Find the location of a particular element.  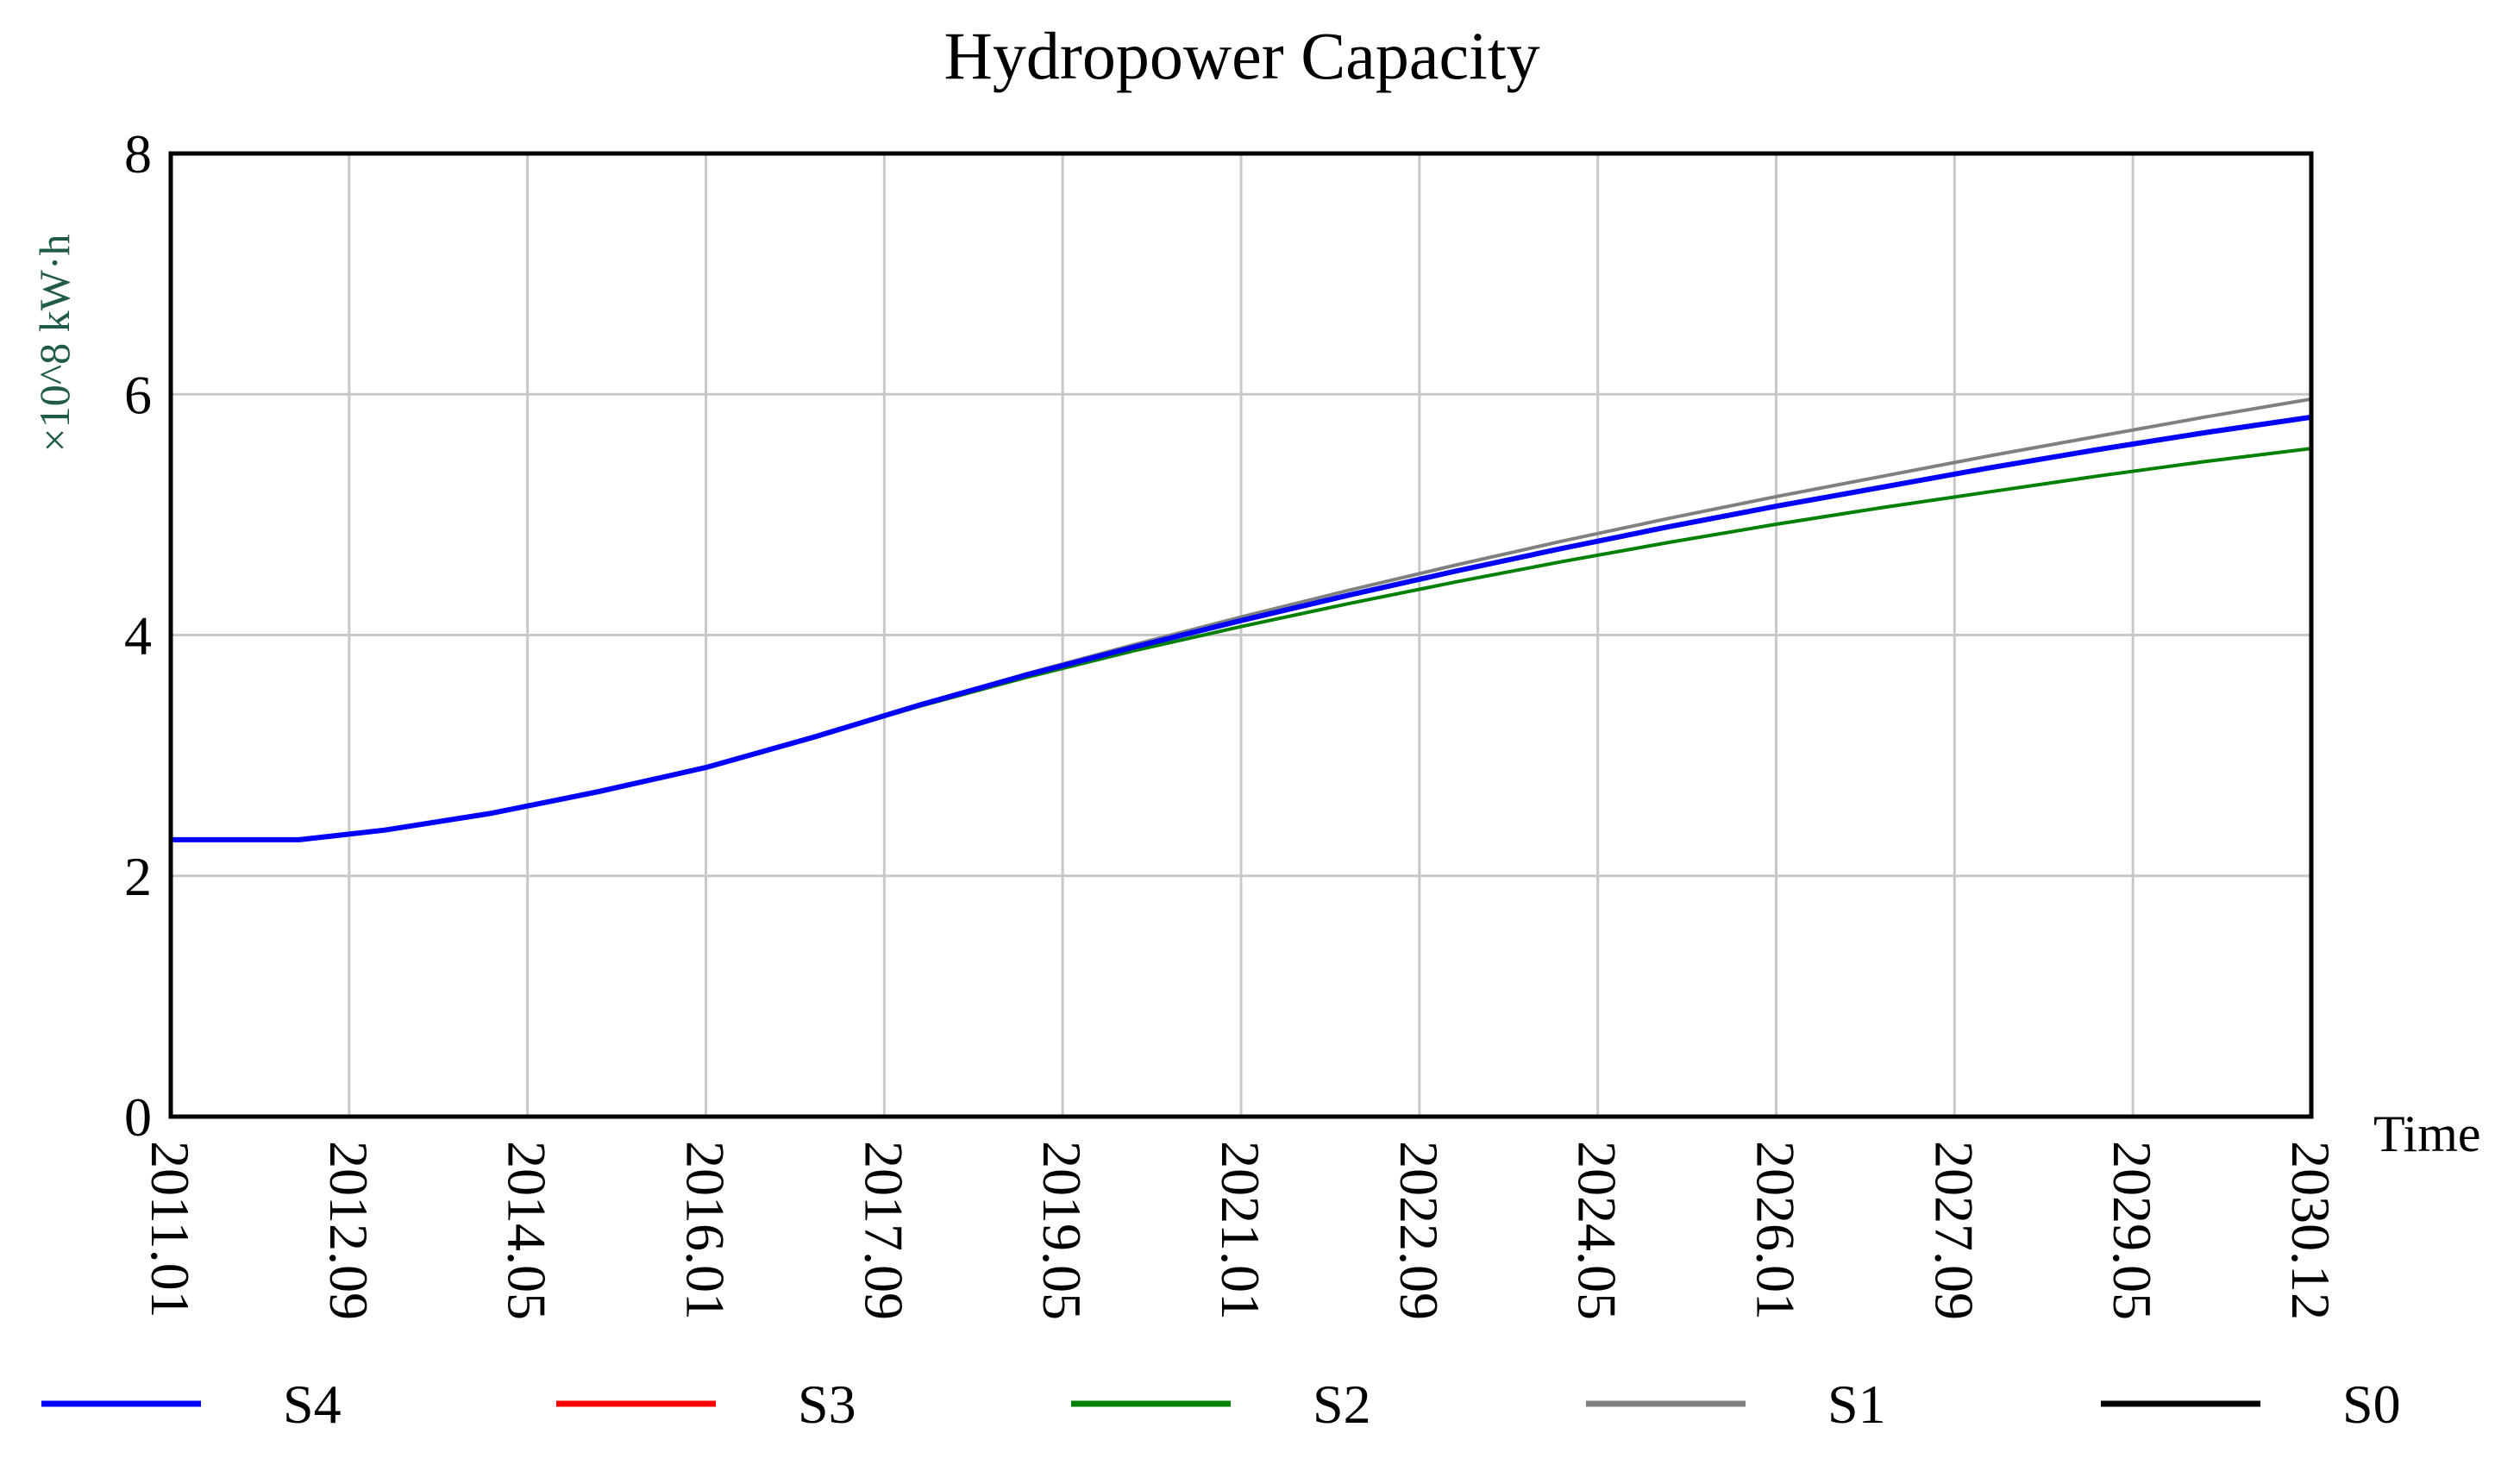

legend-item-s1: S1 is located at coordinates (1736, 1404).